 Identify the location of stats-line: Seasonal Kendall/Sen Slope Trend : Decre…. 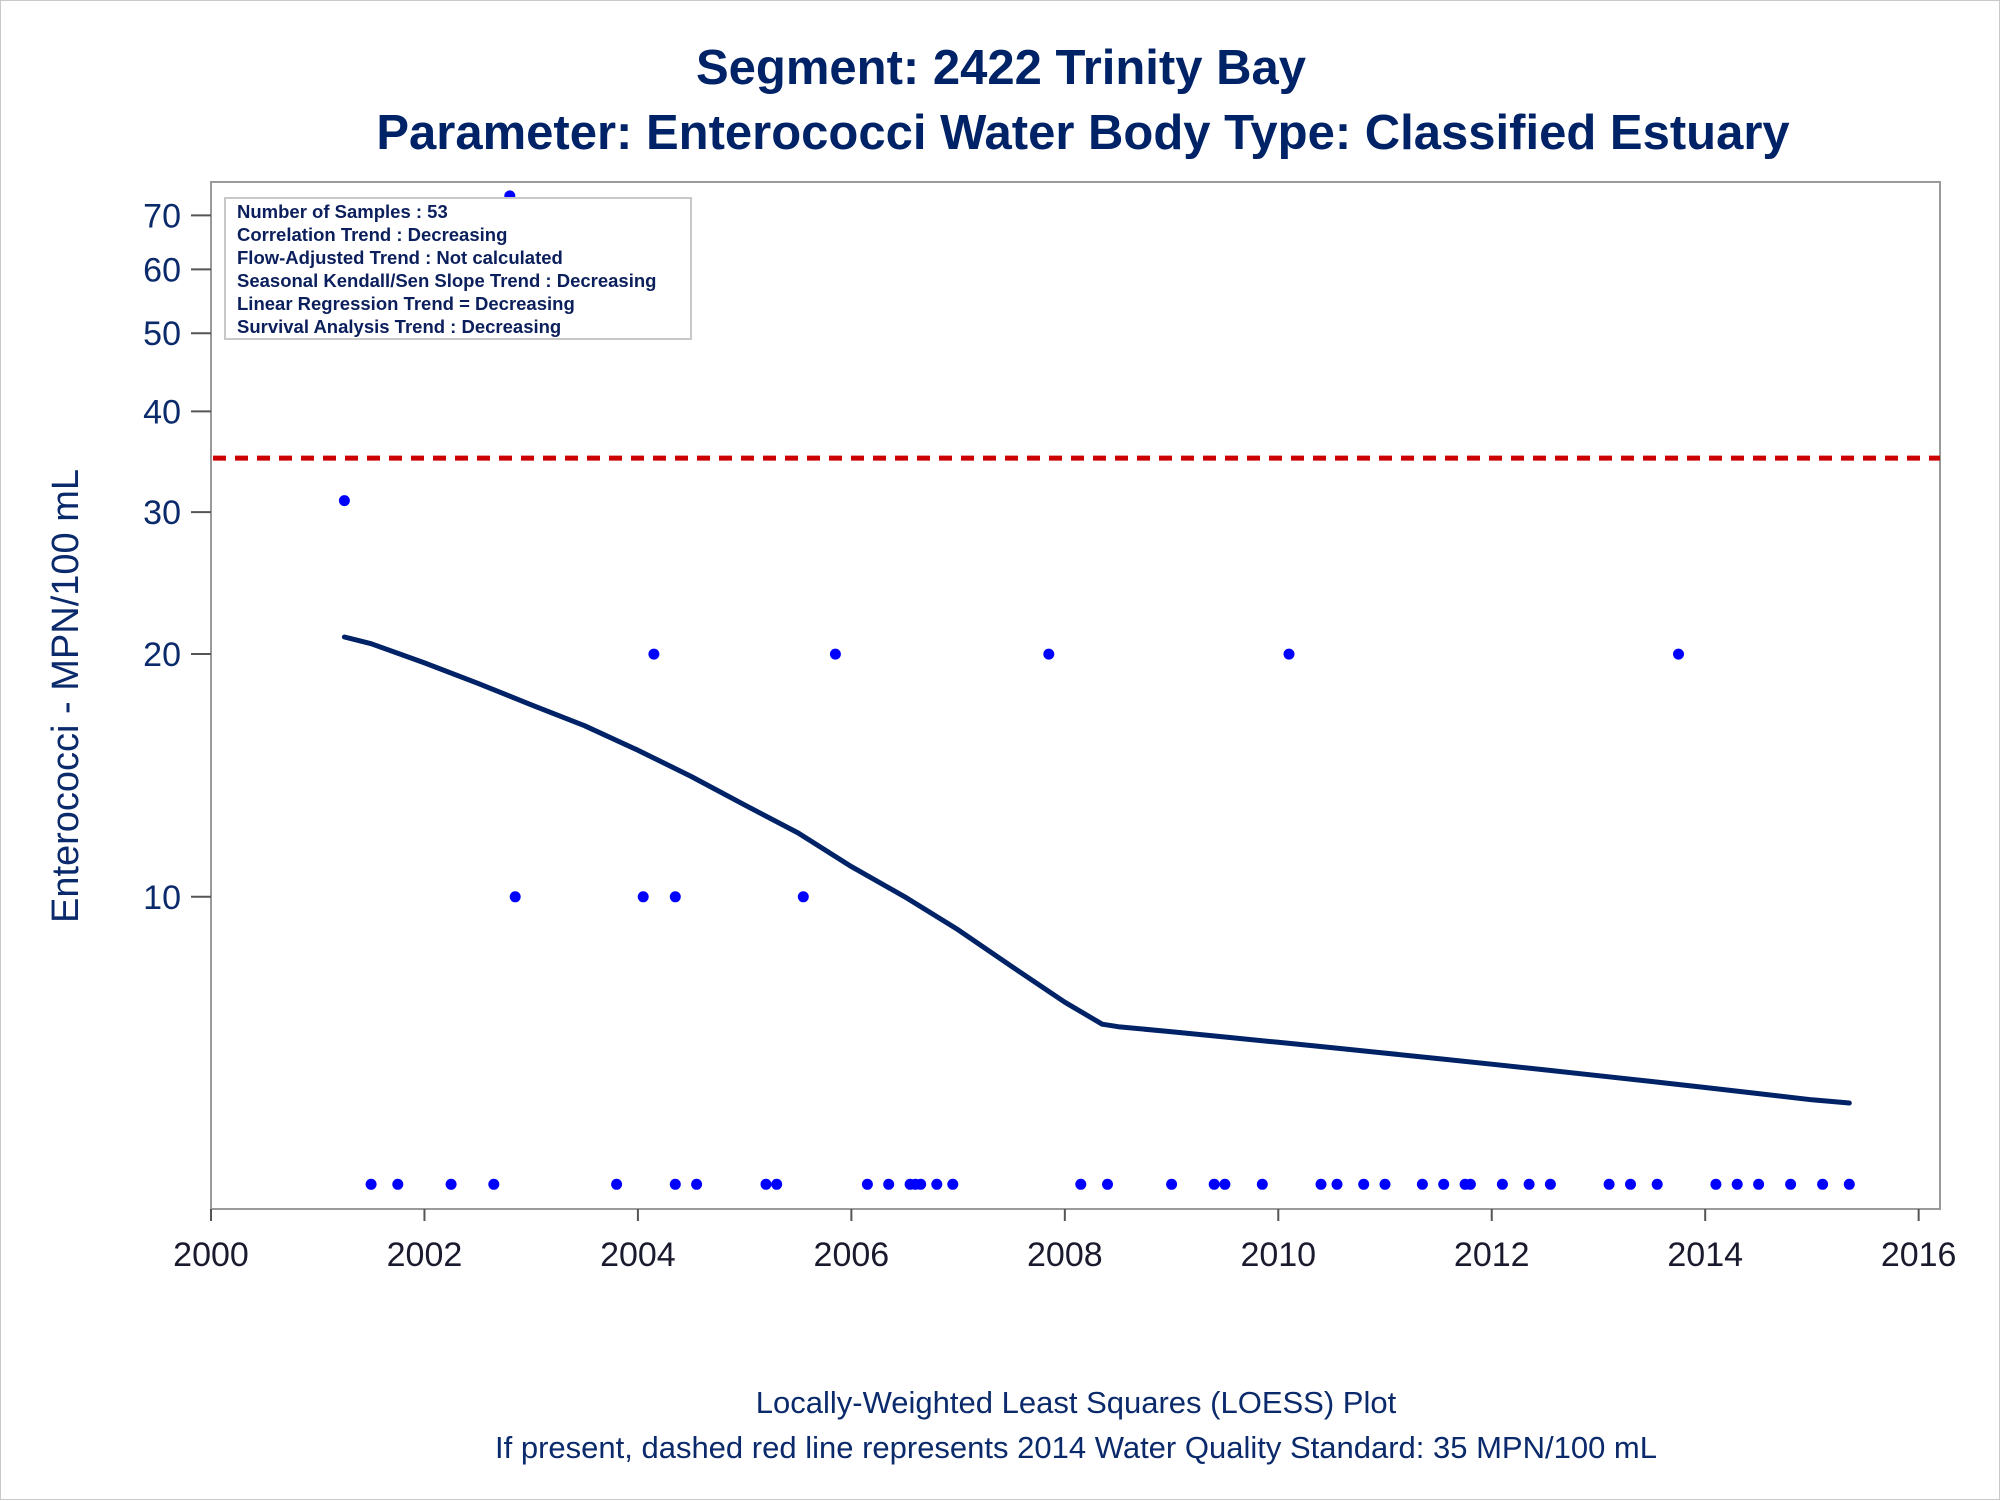
(446, 280).